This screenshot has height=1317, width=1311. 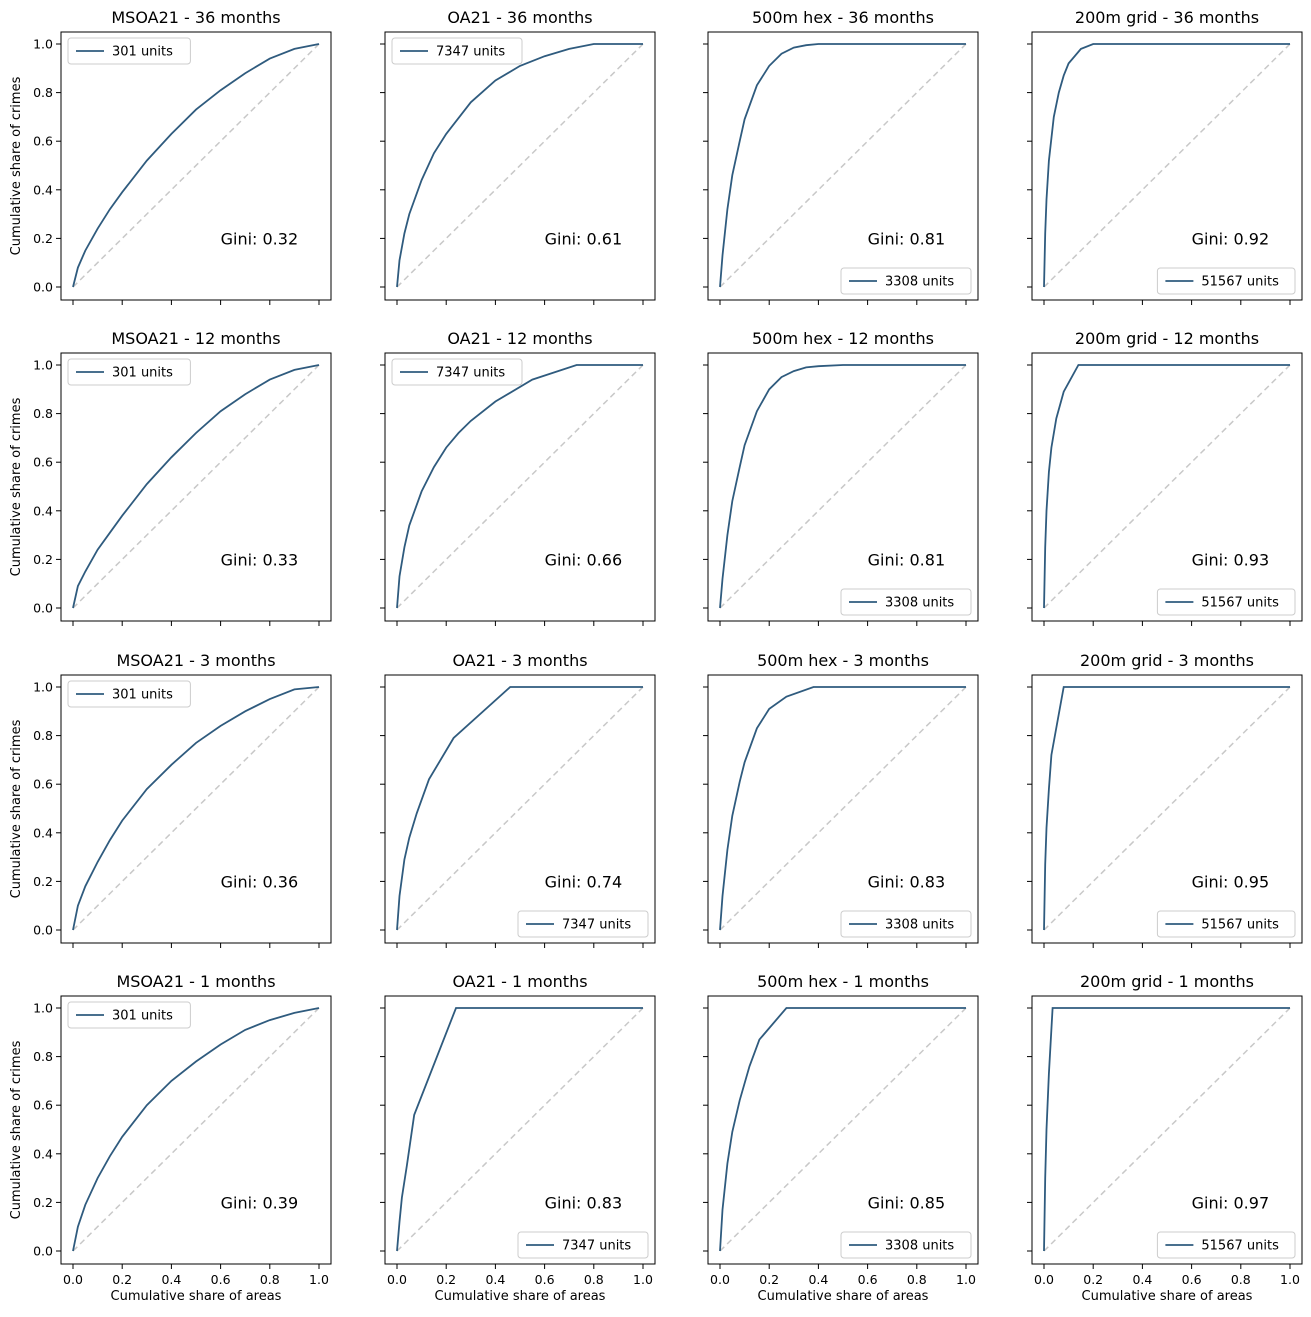 What do you see at coordinates (43, 189) in the screenshot?
I see `y-tick-label: 0.4` at bounding box center [43, 189].